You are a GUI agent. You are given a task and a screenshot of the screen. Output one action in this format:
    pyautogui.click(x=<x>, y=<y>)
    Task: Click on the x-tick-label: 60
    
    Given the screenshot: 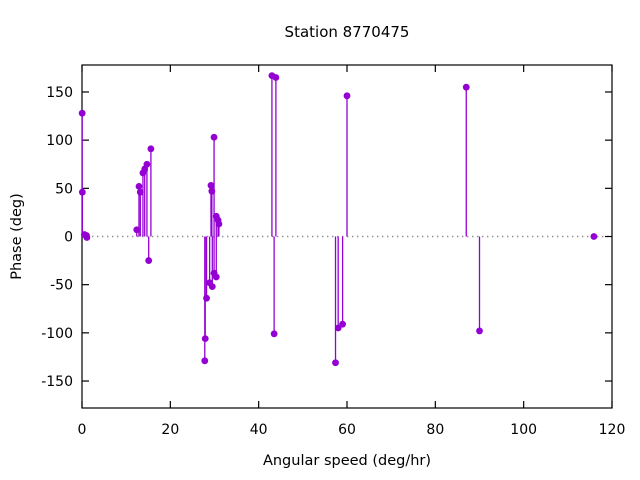 What is the action you would take?
    pyautogui.click(x=347, y=430)
    